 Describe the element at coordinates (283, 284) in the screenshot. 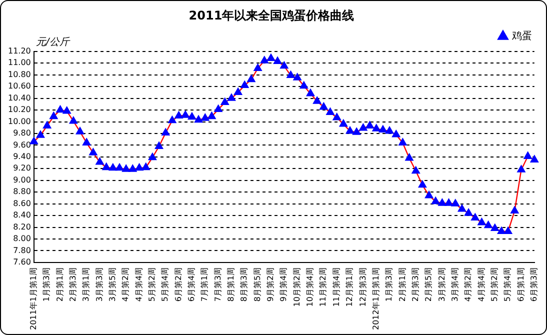

I see `x-tick-label: 9月第4周` at that location.